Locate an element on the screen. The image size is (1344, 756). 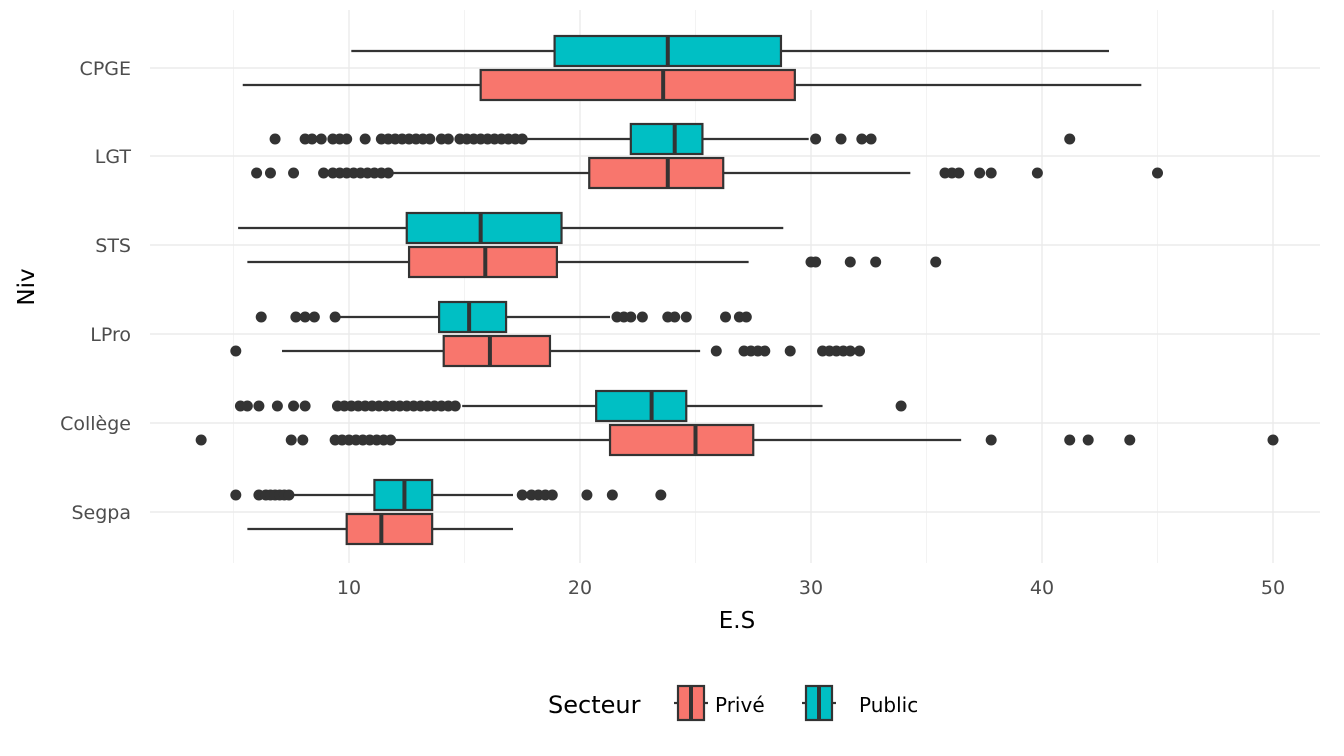
x-tick-label: 30 is located at coordinates (811, 588).